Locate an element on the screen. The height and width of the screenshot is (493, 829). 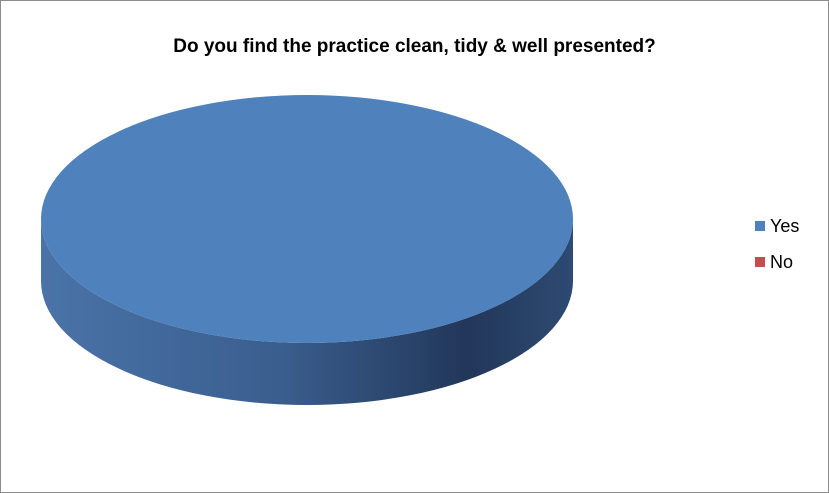
legend-label-no: No is located at coordinates (782, 262).